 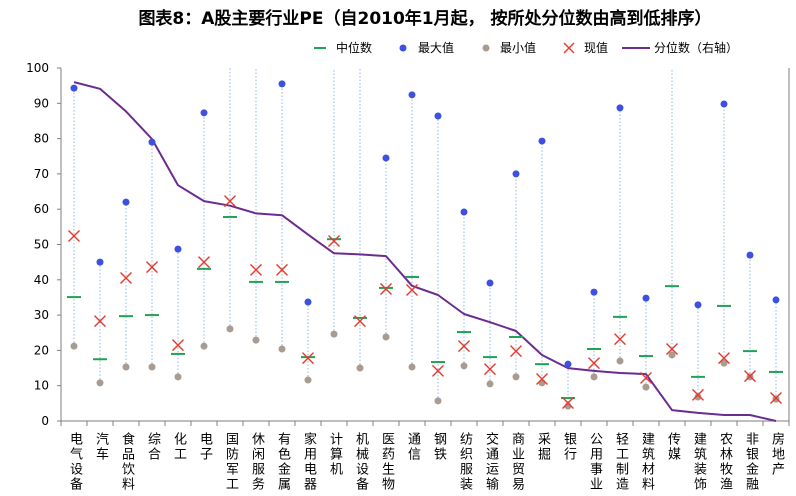 What do you see at coordinates (776, 454) in the screenshot?
I see `x-tick-label: 房地产` at bounding box center [776, 454].